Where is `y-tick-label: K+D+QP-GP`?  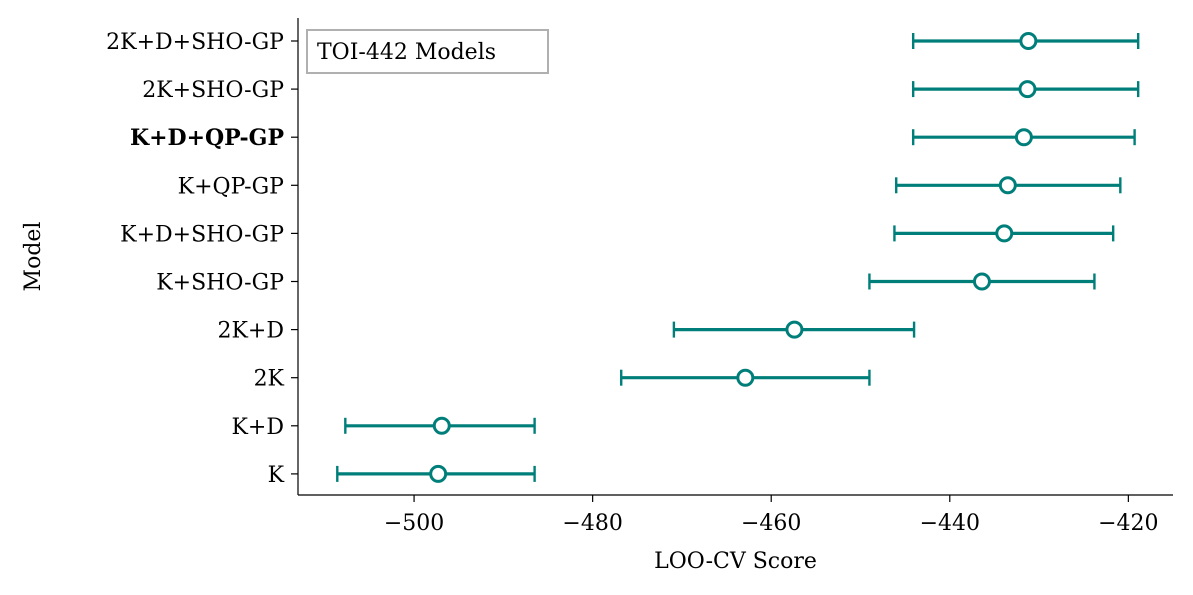 y-tick-label: K+D+QP-GP is located at coordinates (207, 138).